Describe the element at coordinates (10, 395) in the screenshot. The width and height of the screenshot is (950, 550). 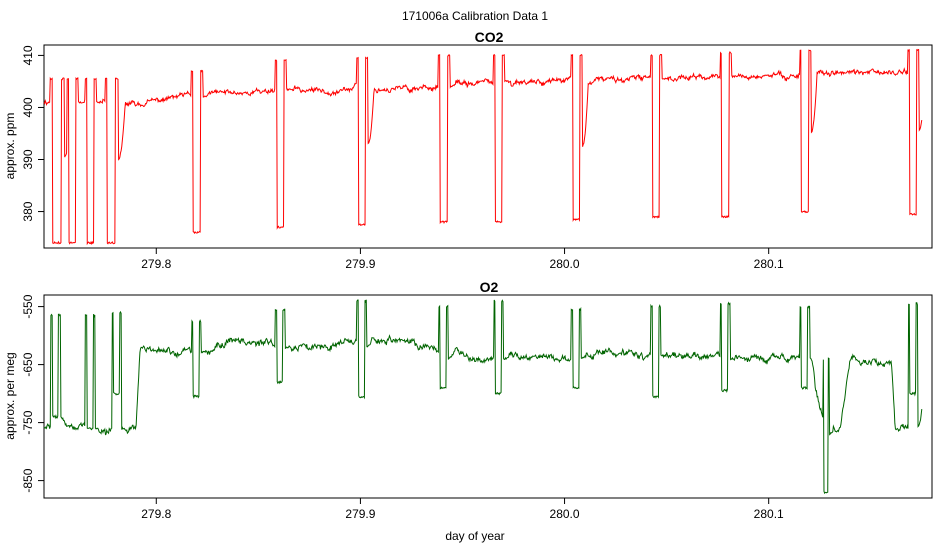
I see `o2-y-axis-label: approx. per meg` at that location.